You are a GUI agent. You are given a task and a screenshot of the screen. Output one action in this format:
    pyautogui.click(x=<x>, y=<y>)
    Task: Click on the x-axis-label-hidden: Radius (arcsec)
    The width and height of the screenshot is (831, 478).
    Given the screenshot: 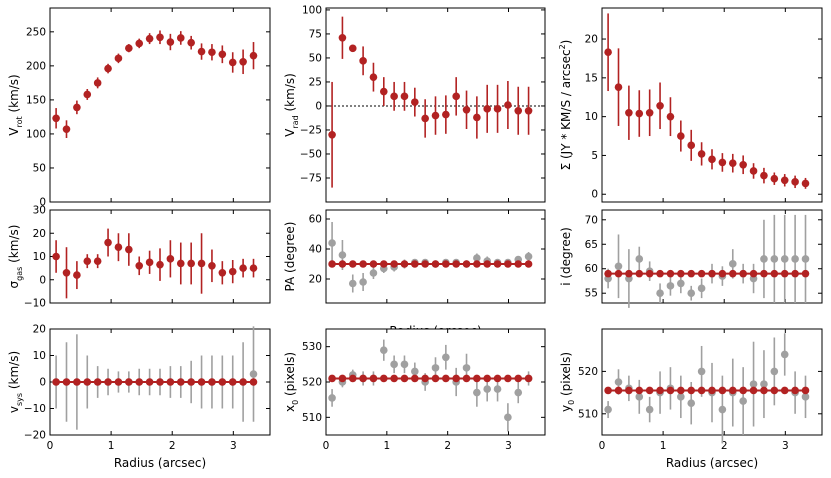 What is the action you would take?
    pyautogui.click(x=435, y=331)
    